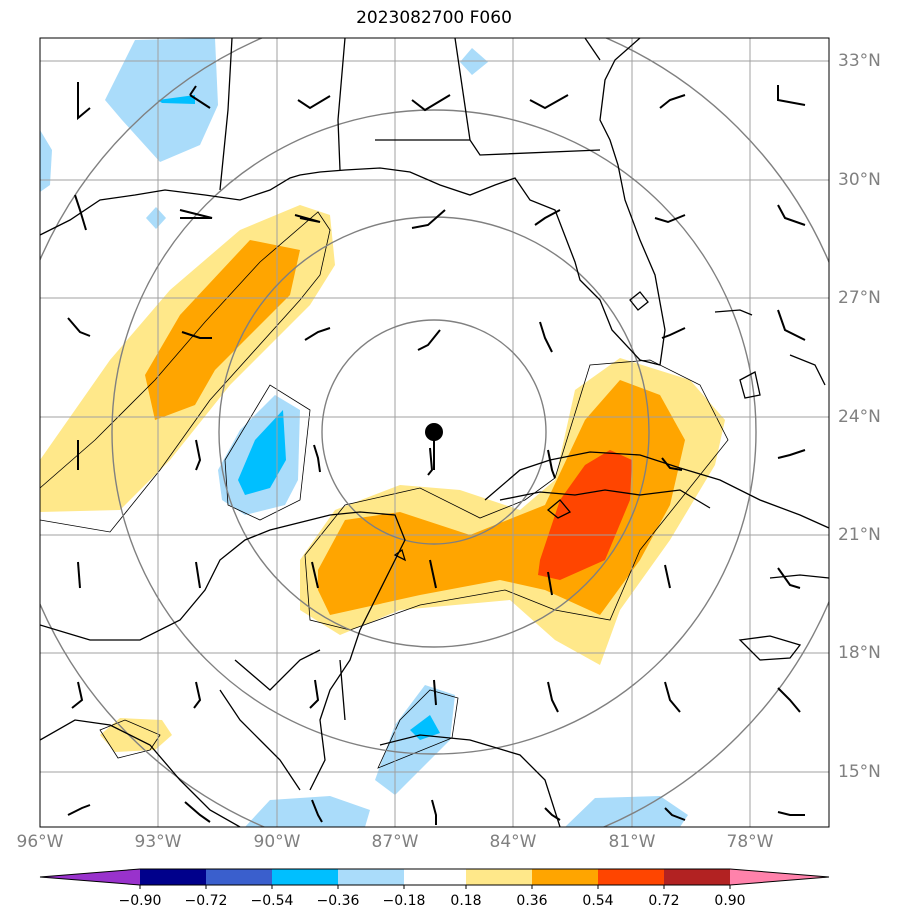 This screenshot has width=900, height=924. What do you see at coordinates (206, 901) in the screenshot?
I see `colorbar-tick-label: −0.72` at bounding box center [206, 901].